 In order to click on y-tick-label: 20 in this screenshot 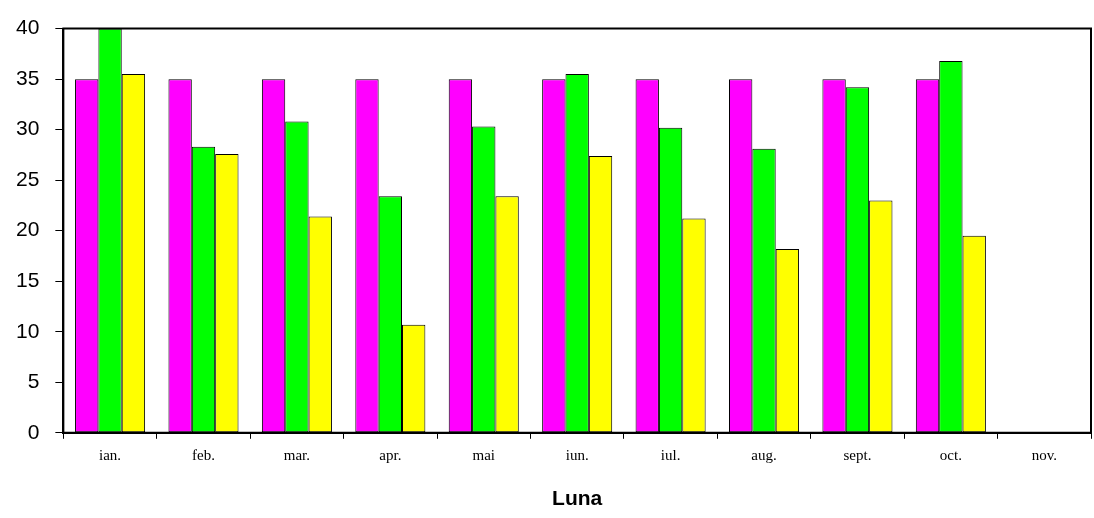, I will do `click(28, 229)`.